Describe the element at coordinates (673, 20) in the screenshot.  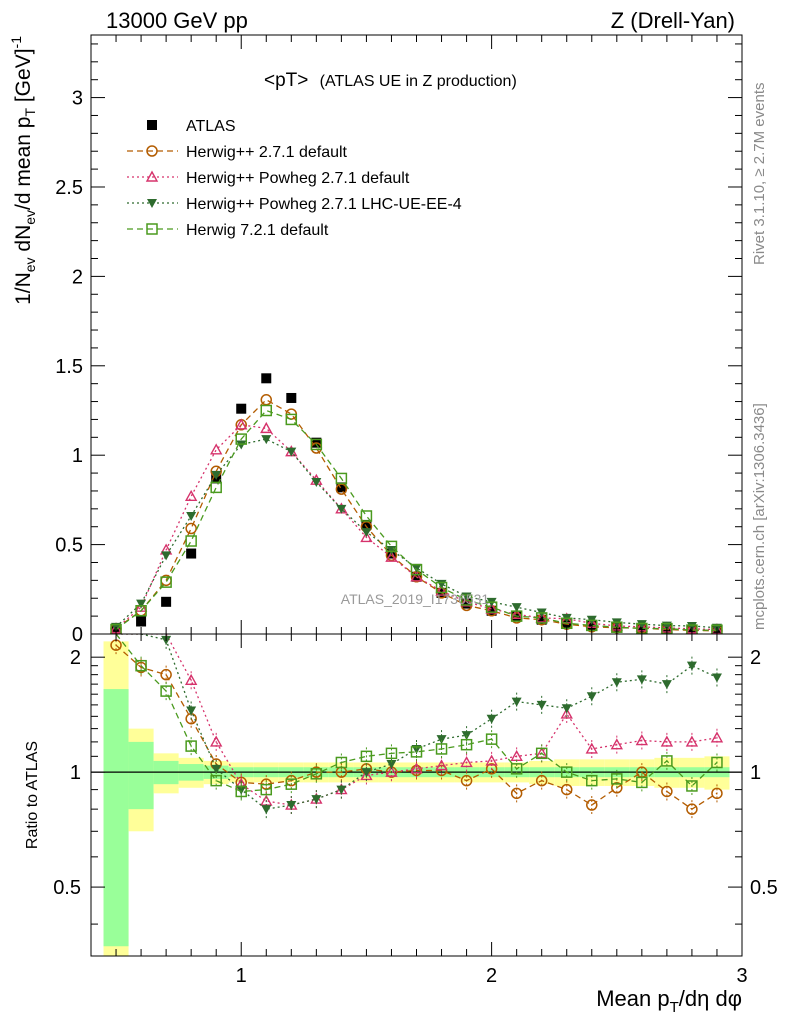
I see `header-process: Z (Drell-Yan)` at that location.